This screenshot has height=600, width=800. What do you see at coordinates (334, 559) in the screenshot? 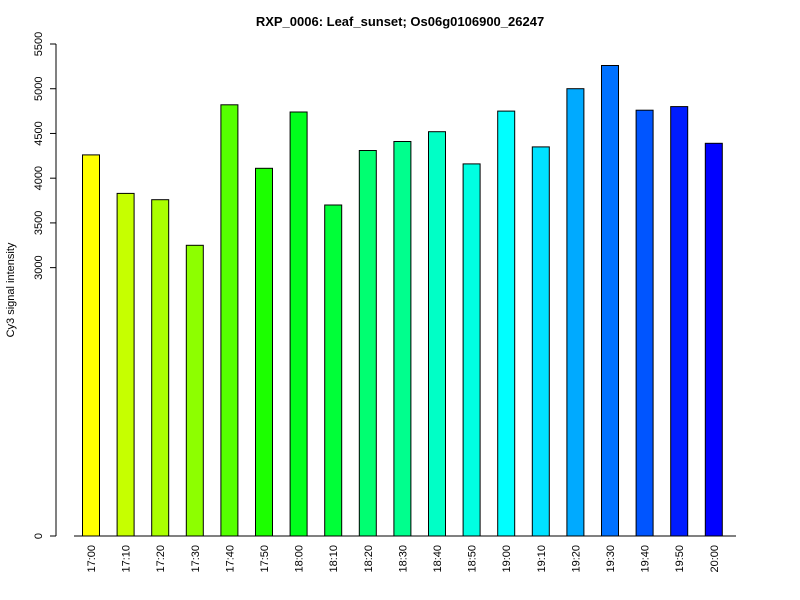
I see `x-tick-label: 18:10` at bounding box center [334, 559].